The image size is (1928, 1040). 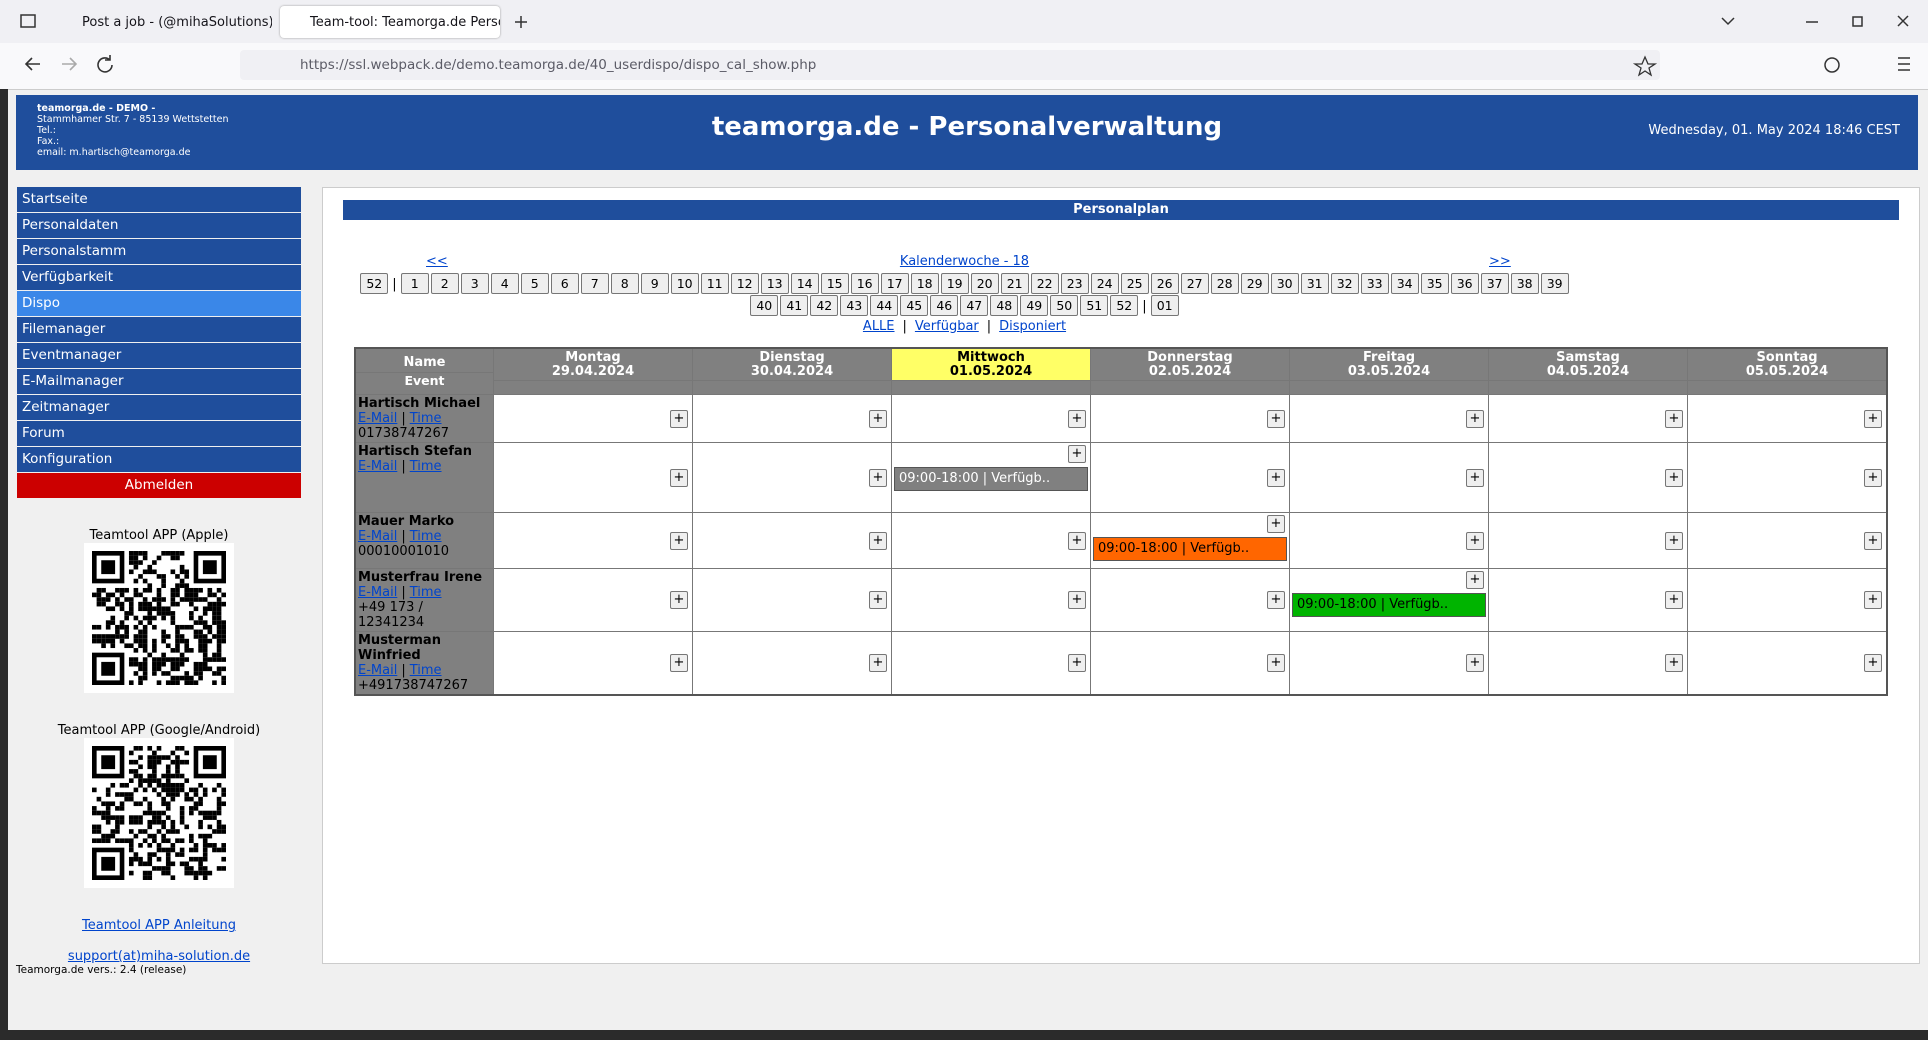 What do you see at coordinates (437, 261) in the screenshot?
I see `prev-week: <<` at bounding box center [437, 261].